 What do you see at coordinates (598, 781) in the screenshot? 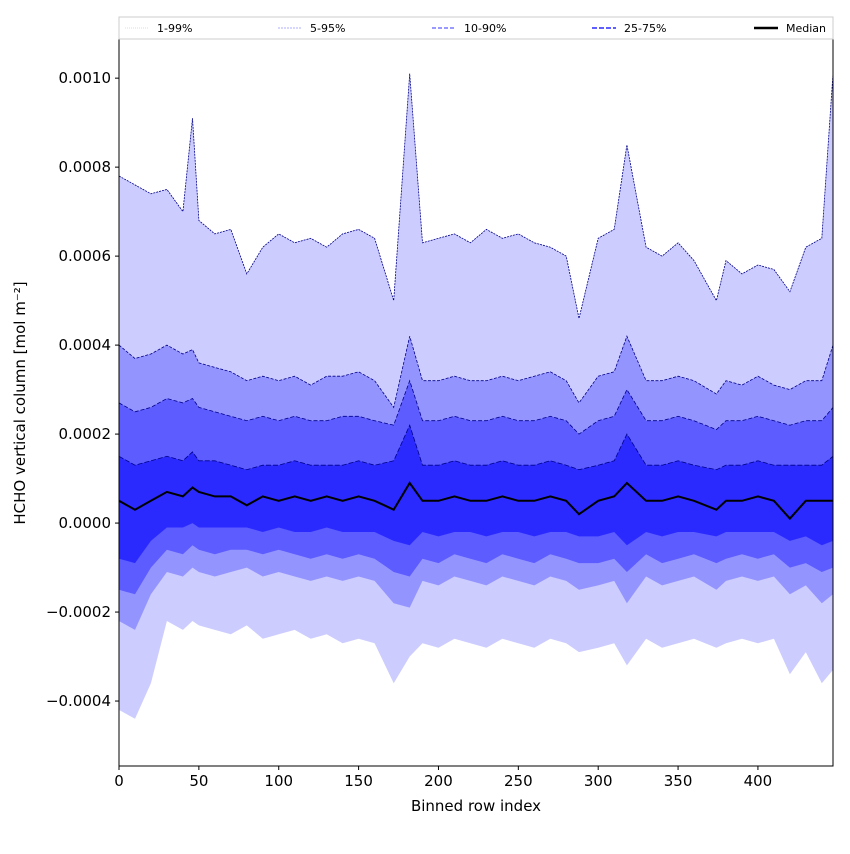
I see `x-tick-label: 300` at bounding box center [598, 781].